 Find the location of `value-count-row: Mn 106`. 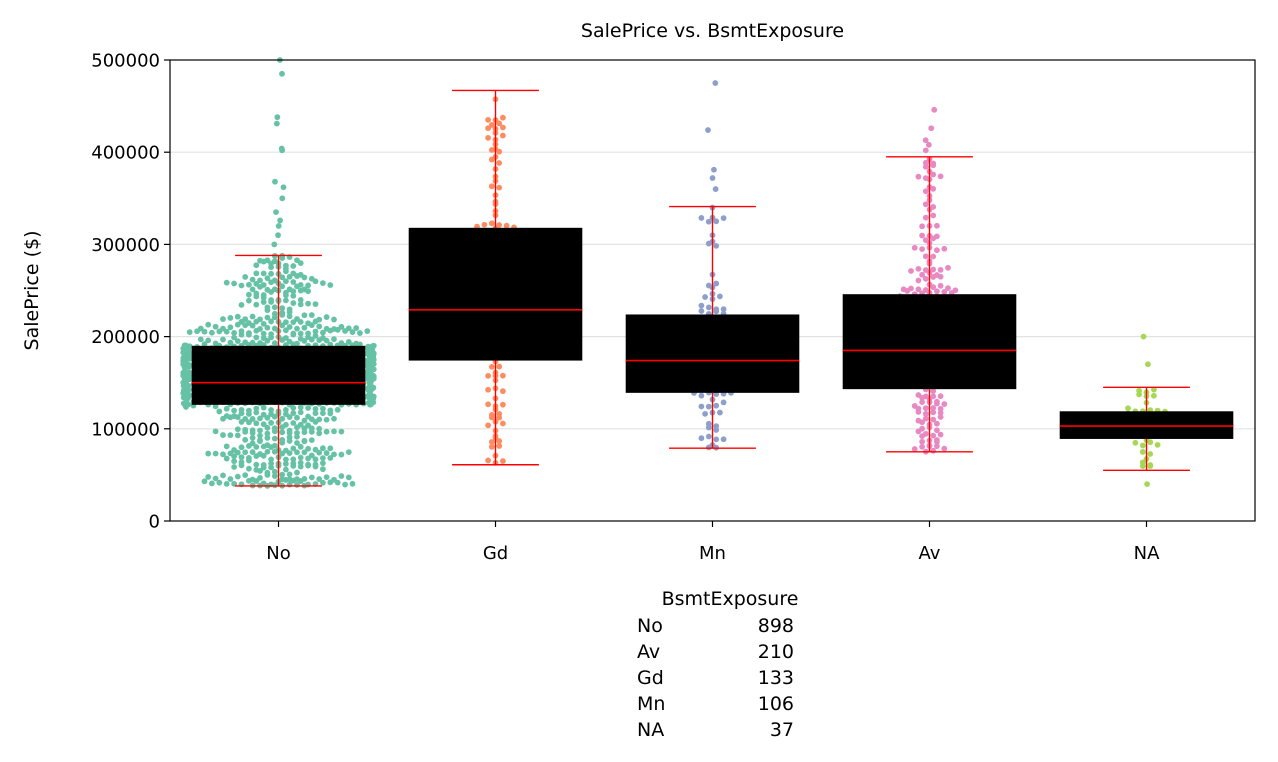

value-count-row: Mn 106 is located at coordinates (730, 704).